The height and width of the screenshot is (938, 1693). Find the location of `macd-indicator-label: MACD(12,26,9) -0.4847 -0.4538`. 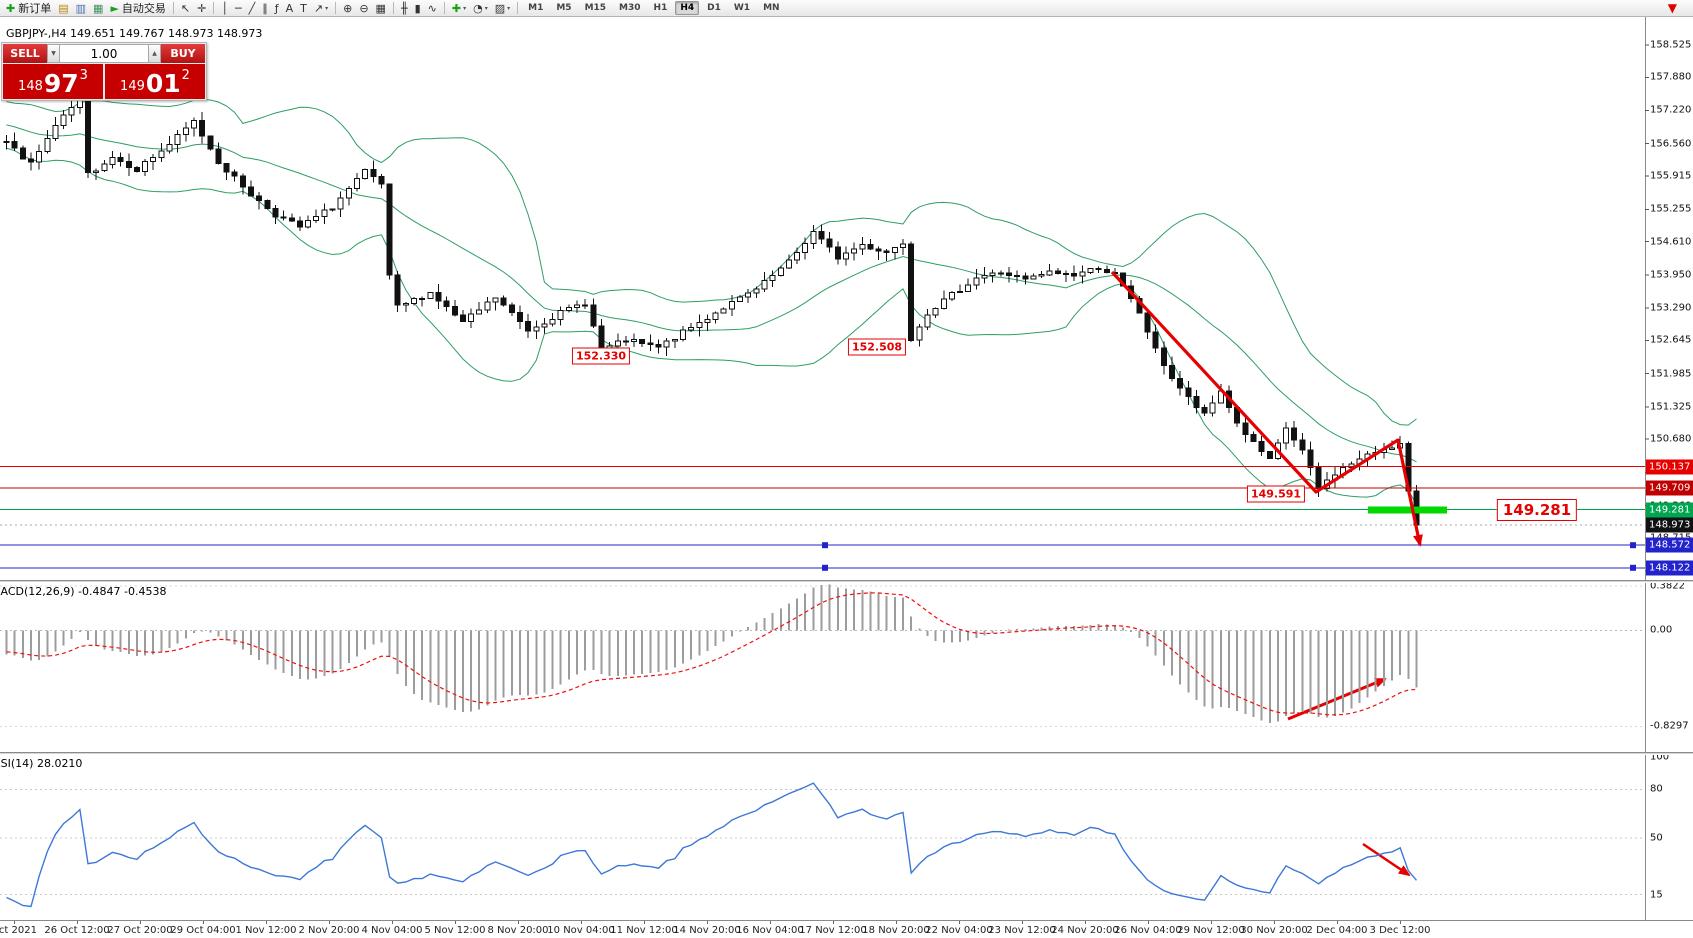

macd-indicator-label: MACD(12,26,9) -0.4847 -0.4538 is located at coordinates (83, 591).